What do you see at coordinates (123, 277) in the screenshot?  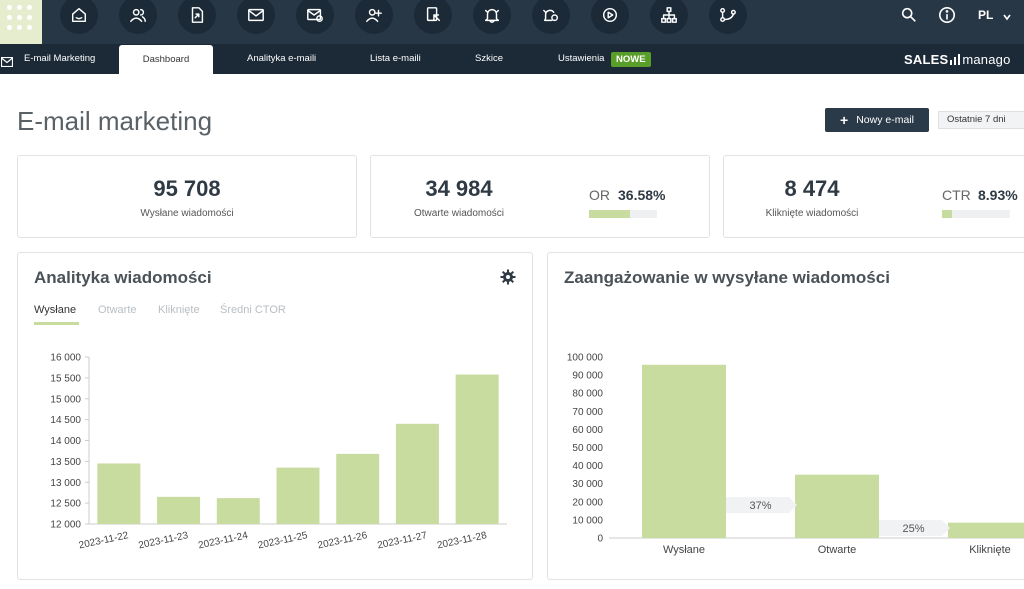 I see `analytics-panel-title: Analityka wiadomości` at bounding box center [123, 277].